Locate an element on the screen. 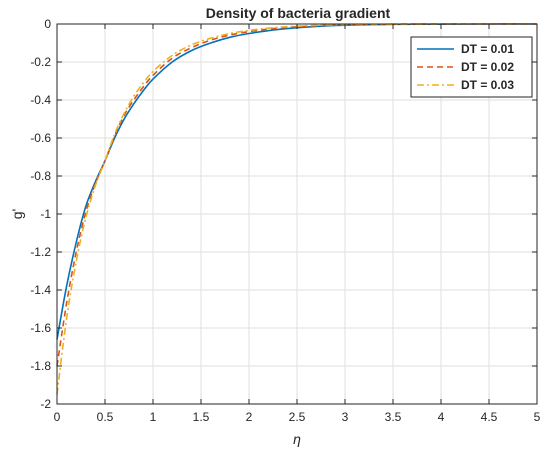 Image resolution: width=550 pixels, height=454 pixels. x-tick-label: 4.5 is located at coordinates (489, 417).